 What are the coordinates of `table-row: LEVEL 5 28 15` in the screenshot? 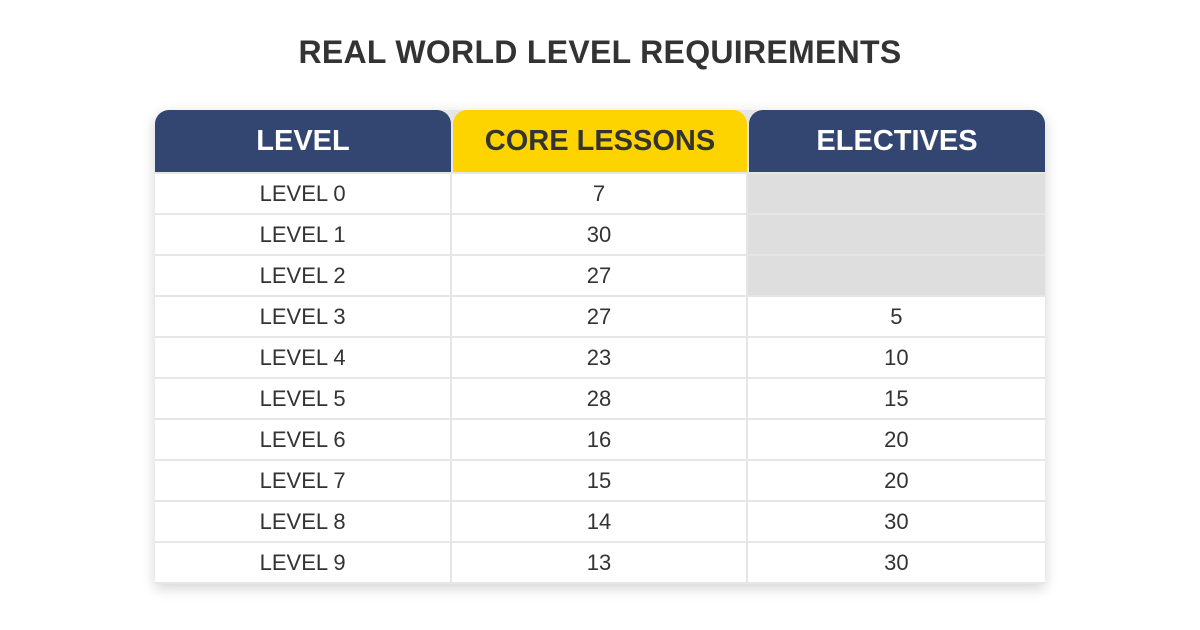 It's located at (600, 398).